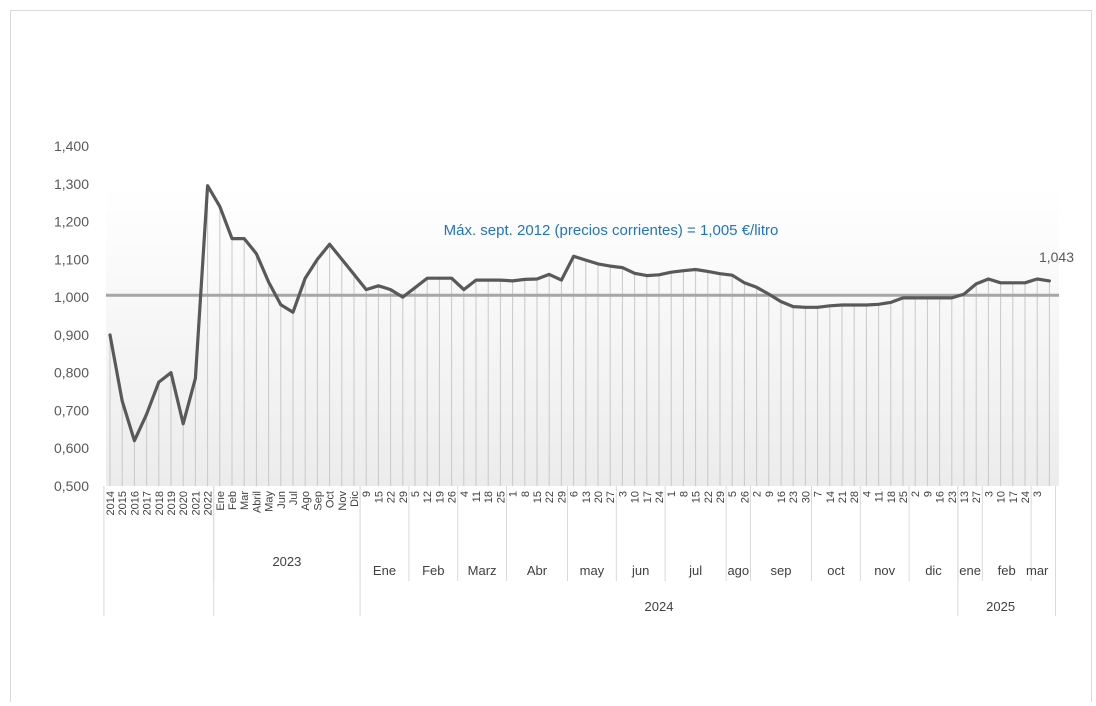  What do you see at coordinates (640, 570) in the screenshot?
I see `category-group-label: jun` at bounding box center [640, 570].